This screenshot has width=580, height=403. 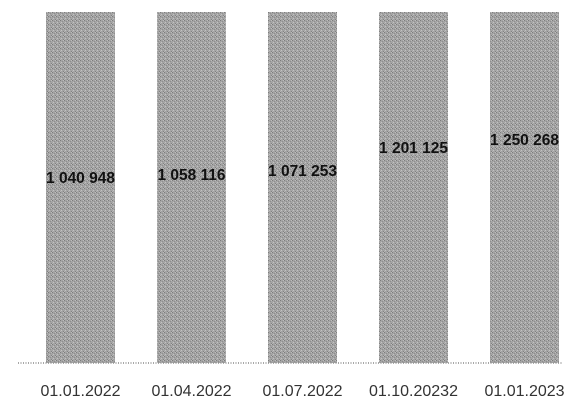 What do you see at coordinates (413, 148) in the screenshot?
I see `value-label-4: 1 201 125` at bounding box center [413, 148].